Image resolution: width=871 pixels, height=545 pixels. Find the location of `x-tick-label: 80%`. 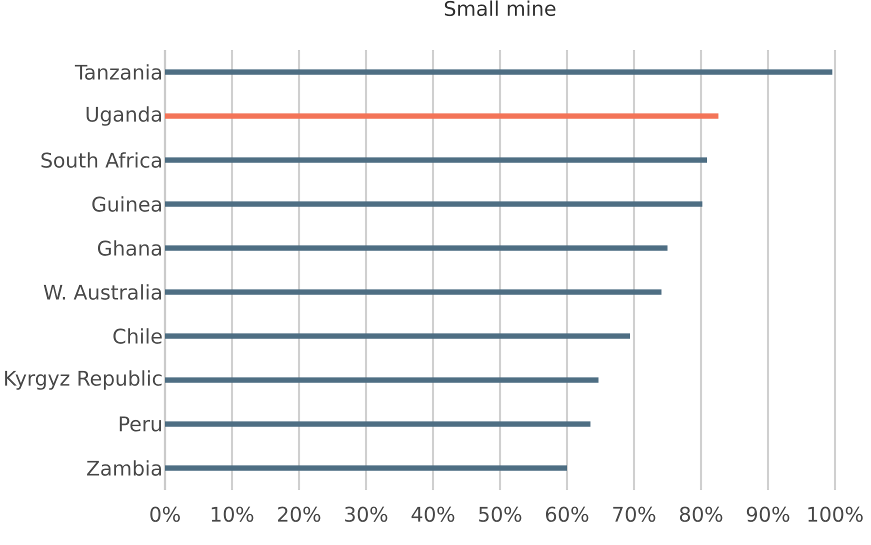

x-tick-label: 80% is located at coordinates (701, 514).